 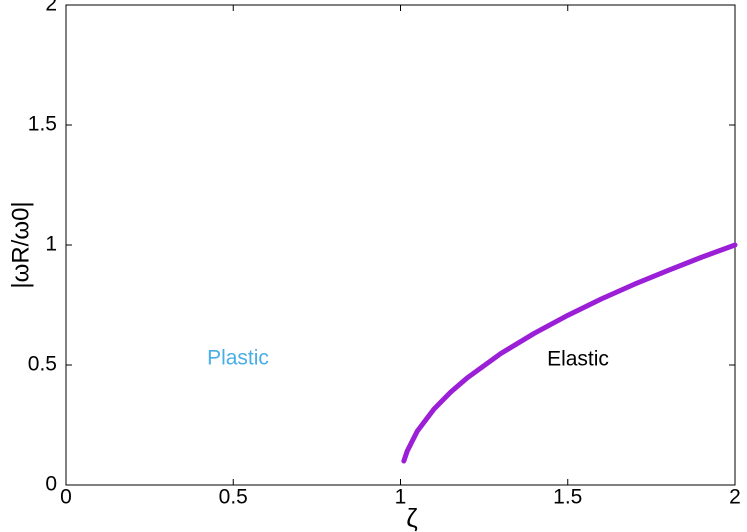 I want to click on x-tick-label: 0, so click(x=66, y=497).